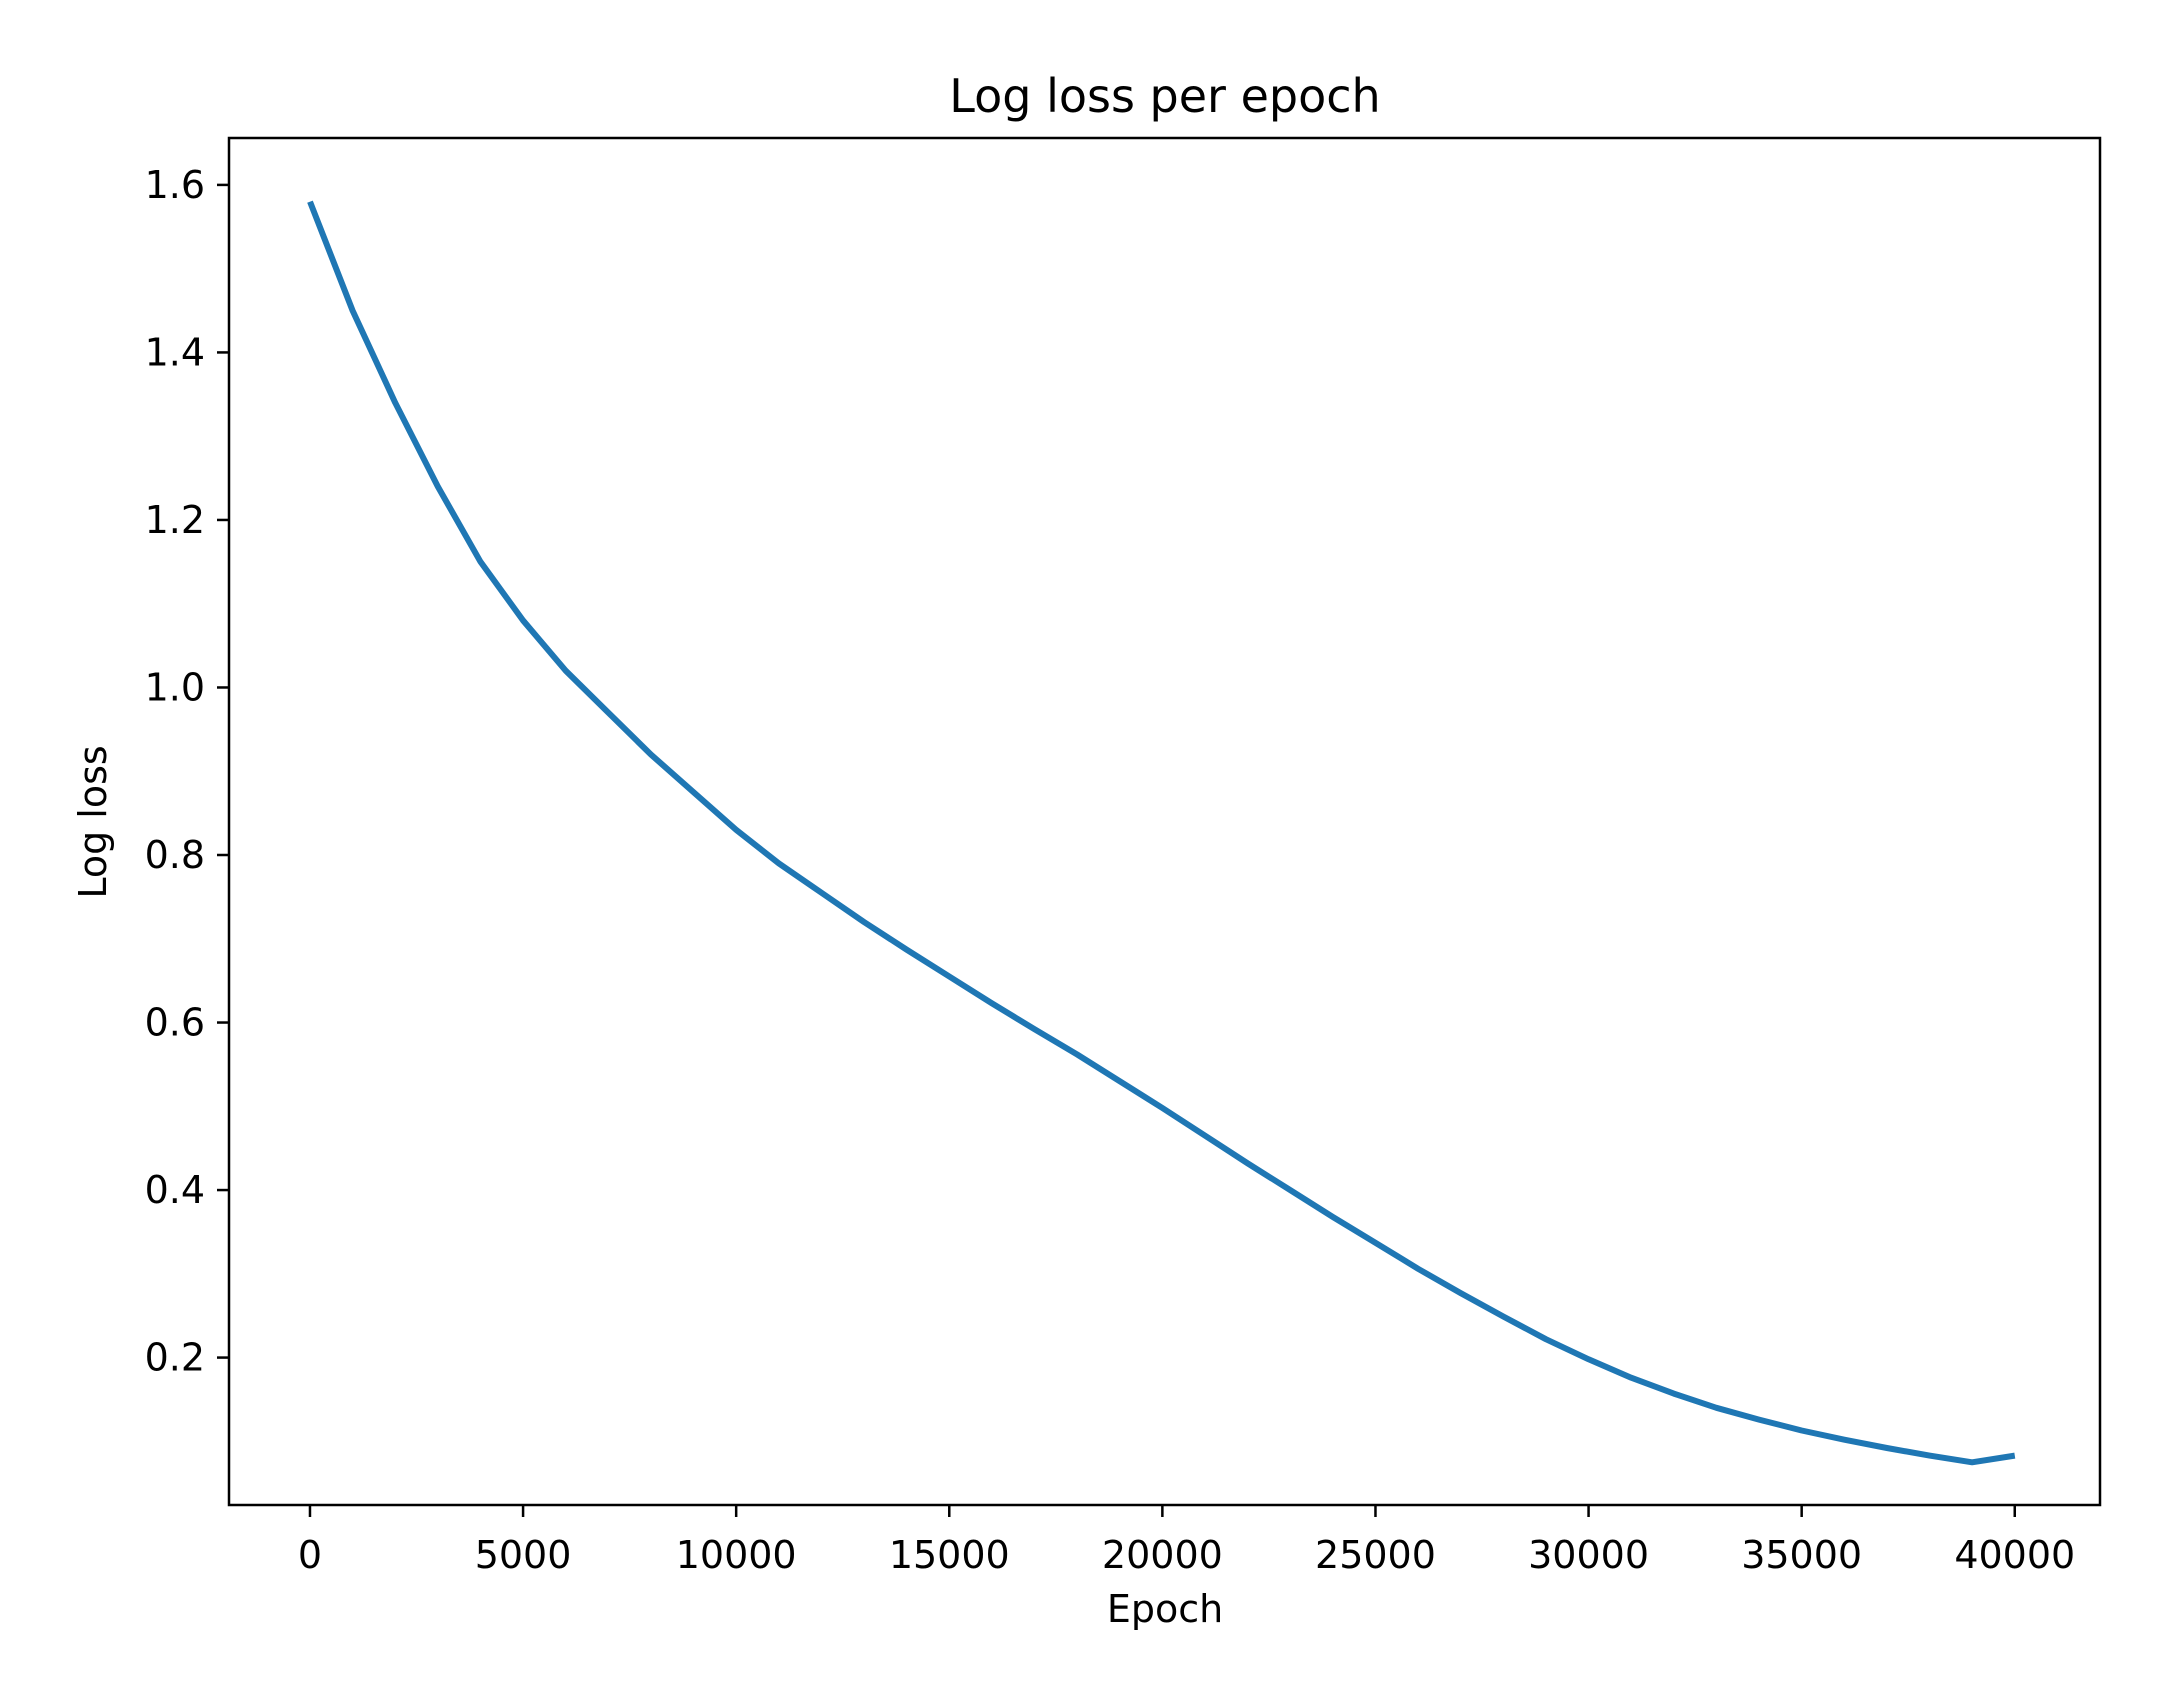  What do you see at coordinates (175, 520) in the screenshot?
I see `y-tick-label: 1.2` at bounding box center [175, 520].